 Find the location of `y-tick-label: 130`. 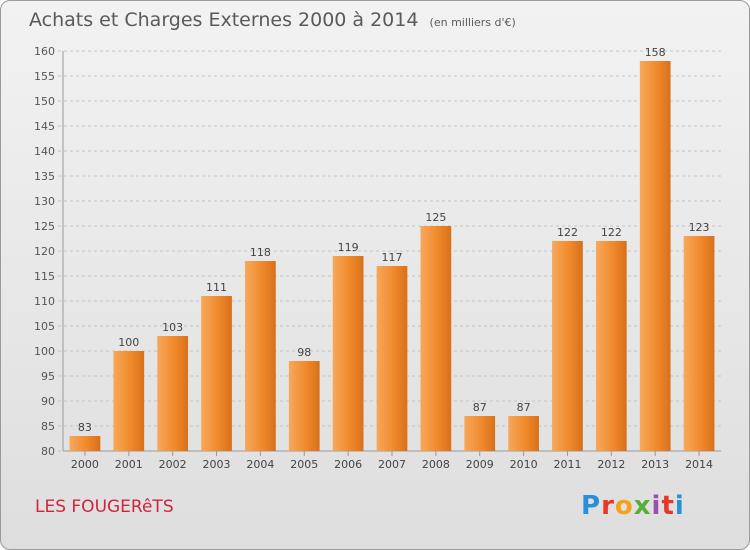

y-tick-label: 130 is located at coordinates (44, 201).